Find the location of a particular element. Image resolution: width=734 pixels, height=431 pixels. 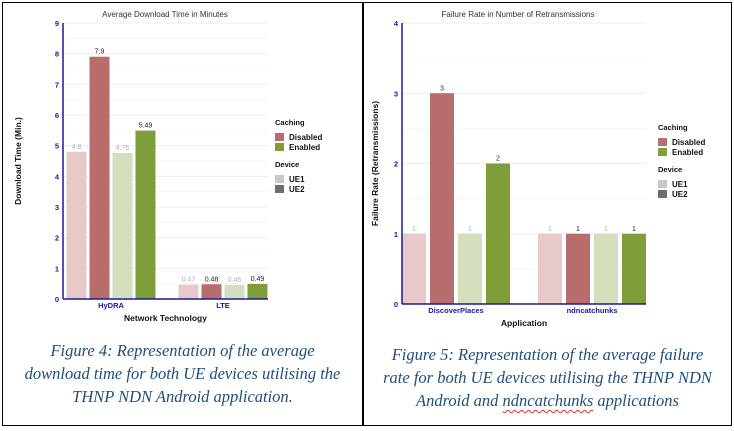

caption-line: THNP NDN Android application. is located at coordinates (182, 396).